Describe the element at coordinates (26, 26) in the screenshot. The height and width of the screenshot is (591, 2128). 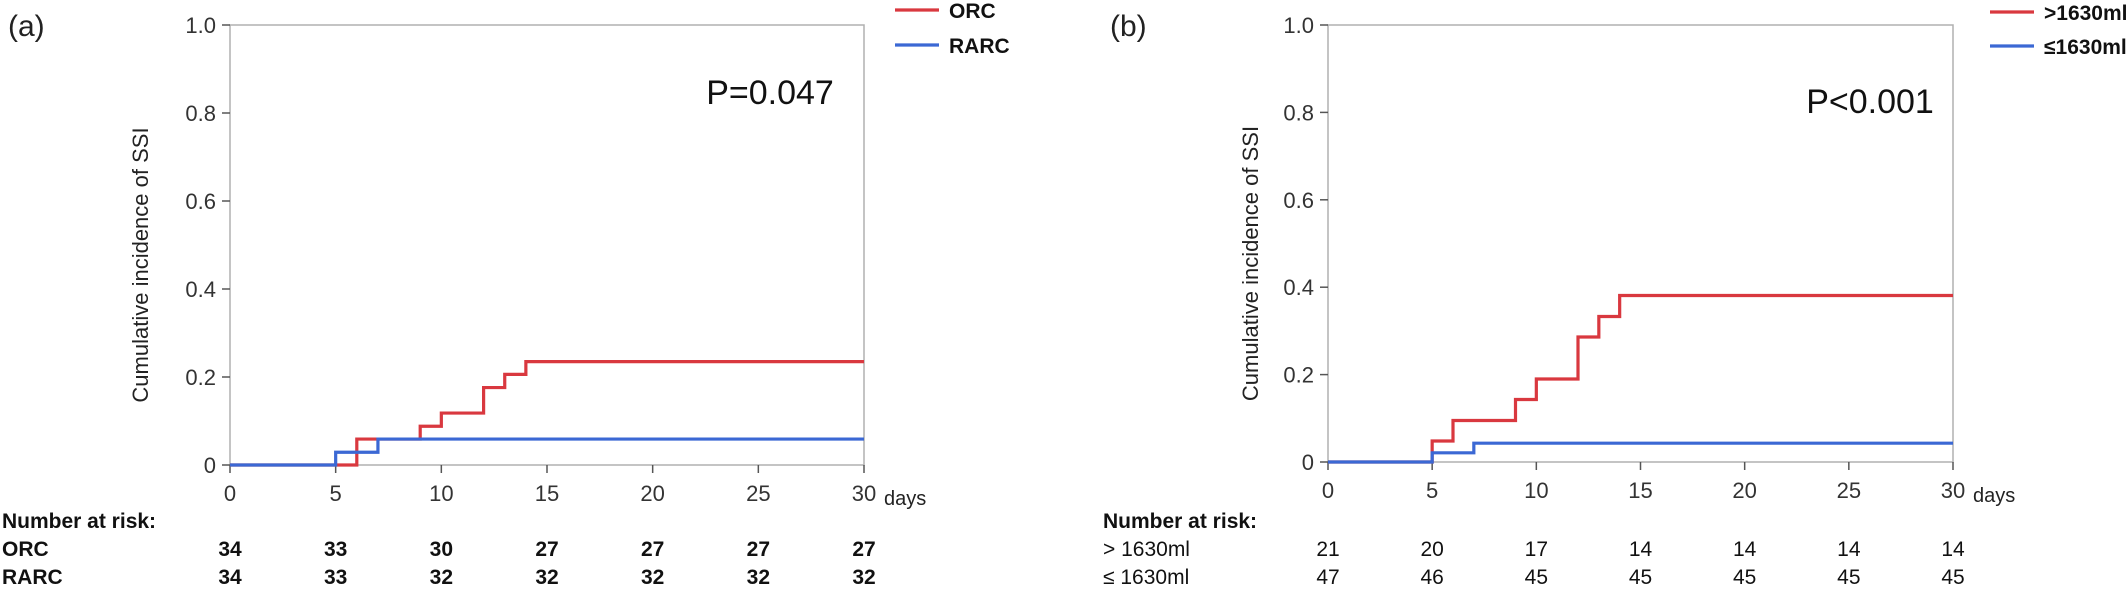
I see `panel-label: (a)` at that location.